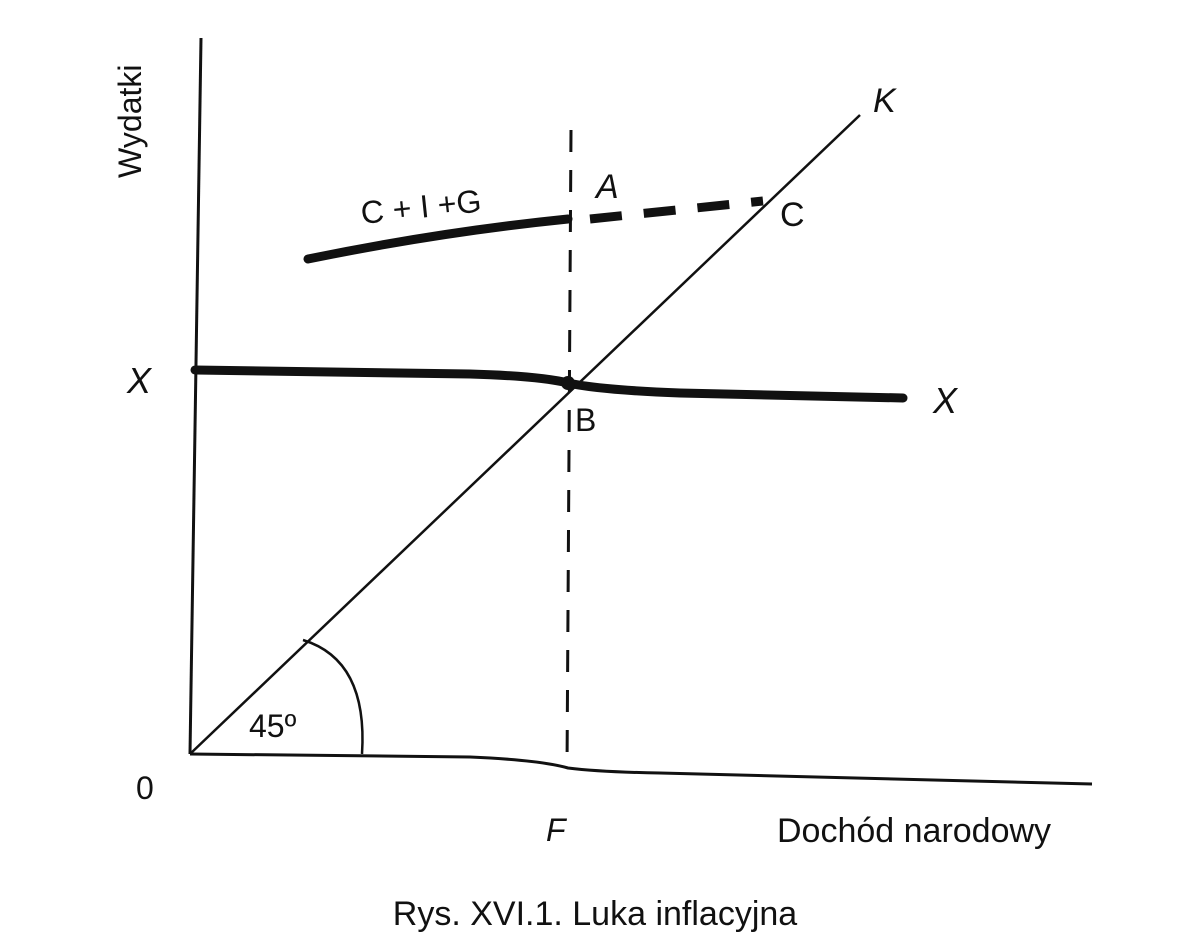  Describe the element at coordinates (549, 384) in the screenshot. I see `curve-xx` at that location.